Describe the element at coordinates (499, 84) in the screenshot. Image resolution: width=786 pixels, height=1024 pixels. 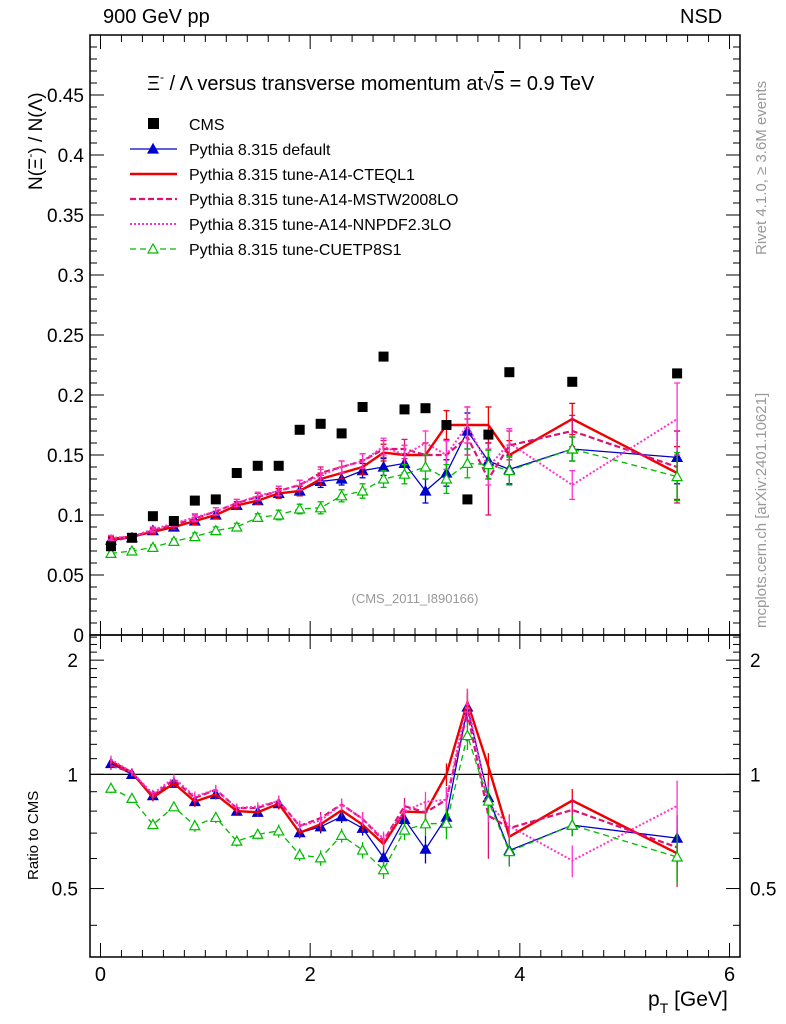
I see `title-s: s` at that location.